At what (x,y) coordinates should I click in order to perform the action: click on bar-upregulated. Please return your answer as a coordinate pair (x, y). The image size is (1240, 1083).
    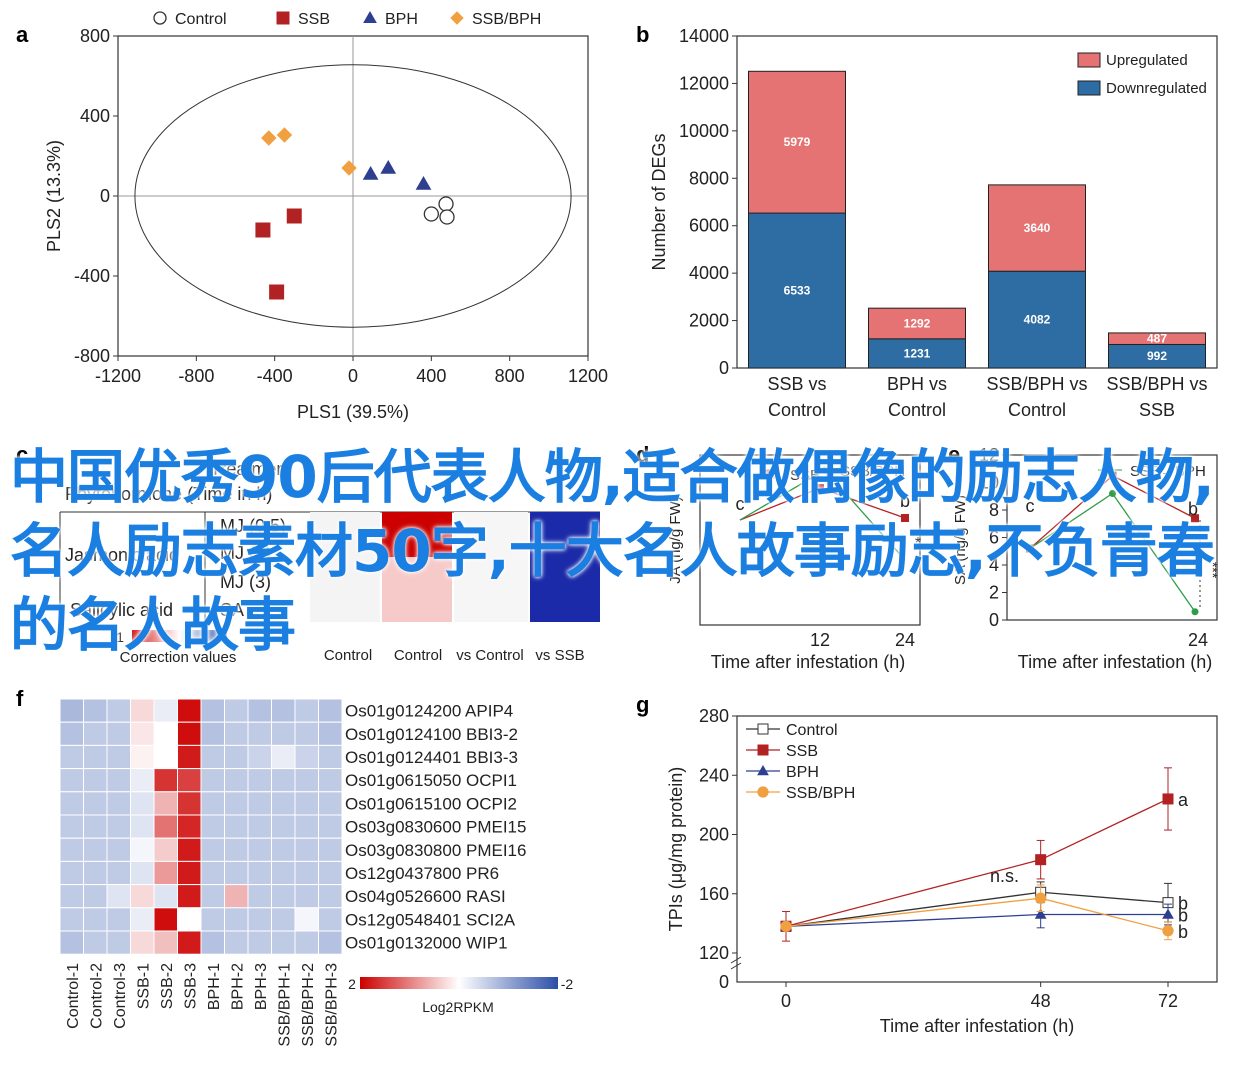
    Looking at the image, I should click on (1037, 228).